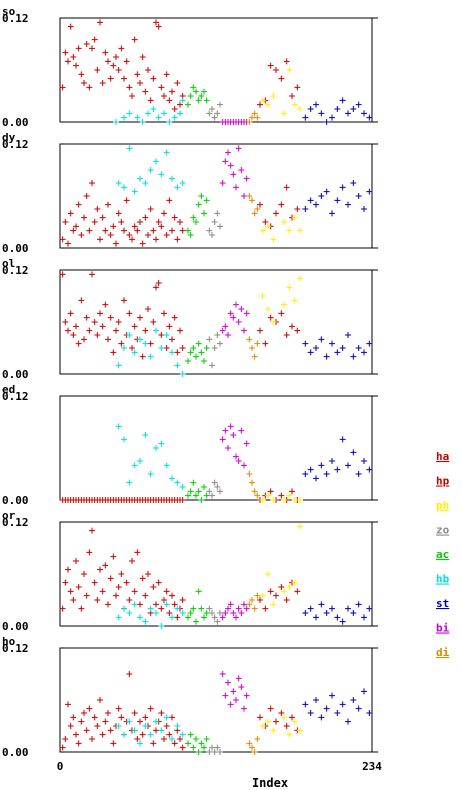 The width and height of the screenshot is (461, 790). What do you see at coordinates (15, 522) in the screenshot?
I see `y-tick-label-max: 0.12` at bounding box center [15, 522].